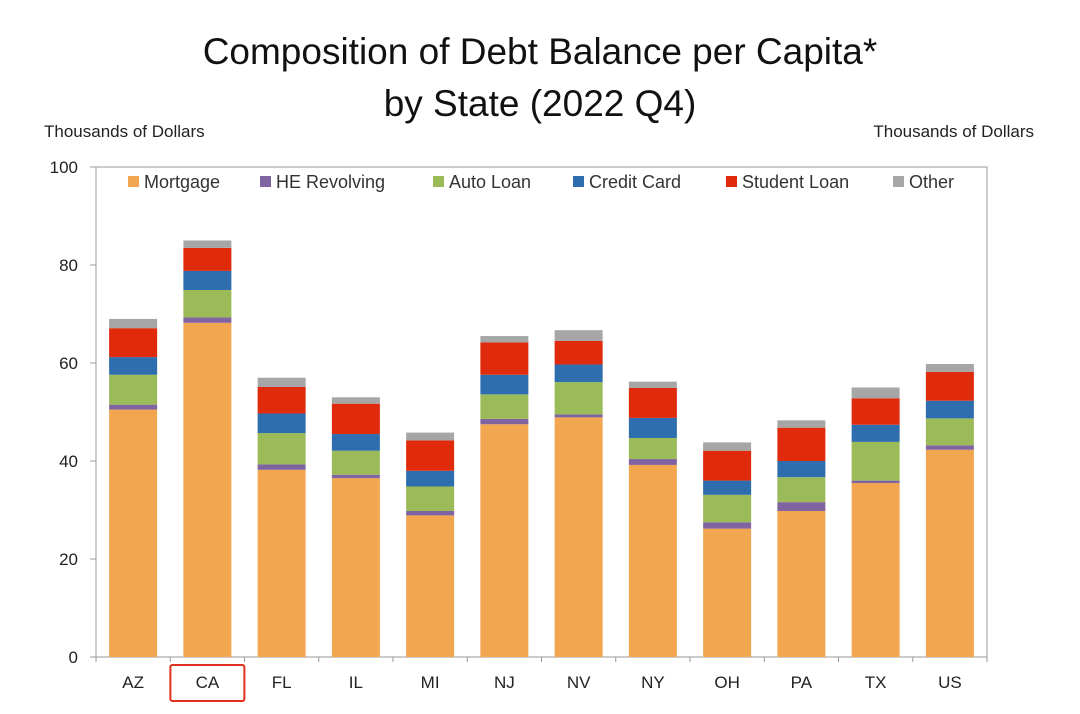 This screenshot has height=714, width=1080. What do you see at coordinates (801, 469) in the screenshot?
I see `bar-segment-pa-credit-card` at bounding box center [801, 469].